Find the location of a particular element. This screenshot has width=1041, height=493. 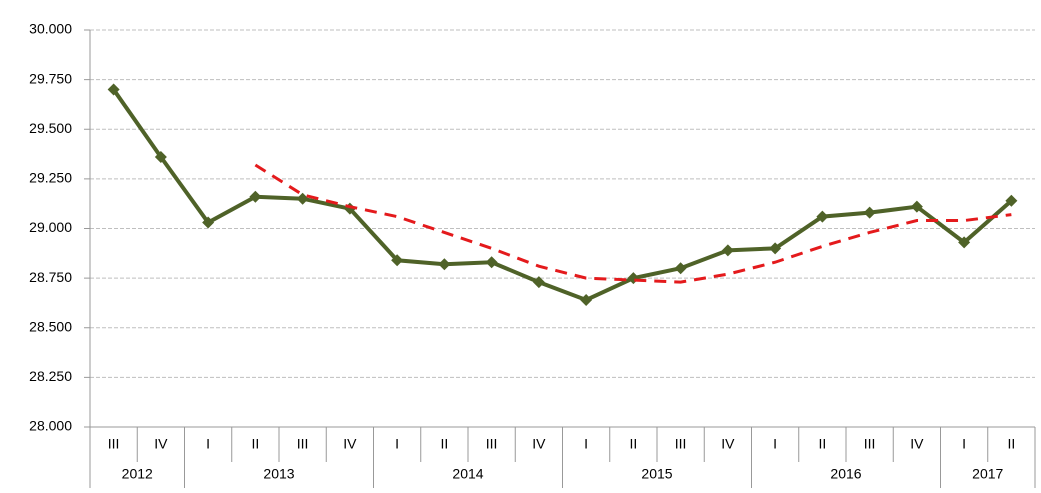

y-tick-label: 28.500 is located at coordinates (50, 326).